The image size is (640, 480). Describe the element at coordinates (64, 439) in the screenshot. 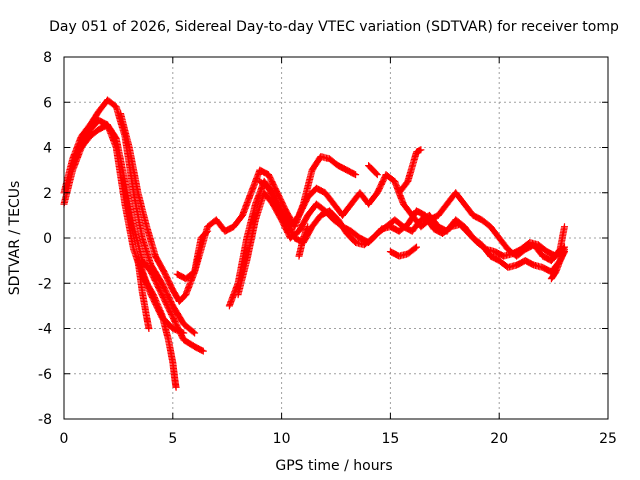

I see `x-tick-label: 0` at that location.